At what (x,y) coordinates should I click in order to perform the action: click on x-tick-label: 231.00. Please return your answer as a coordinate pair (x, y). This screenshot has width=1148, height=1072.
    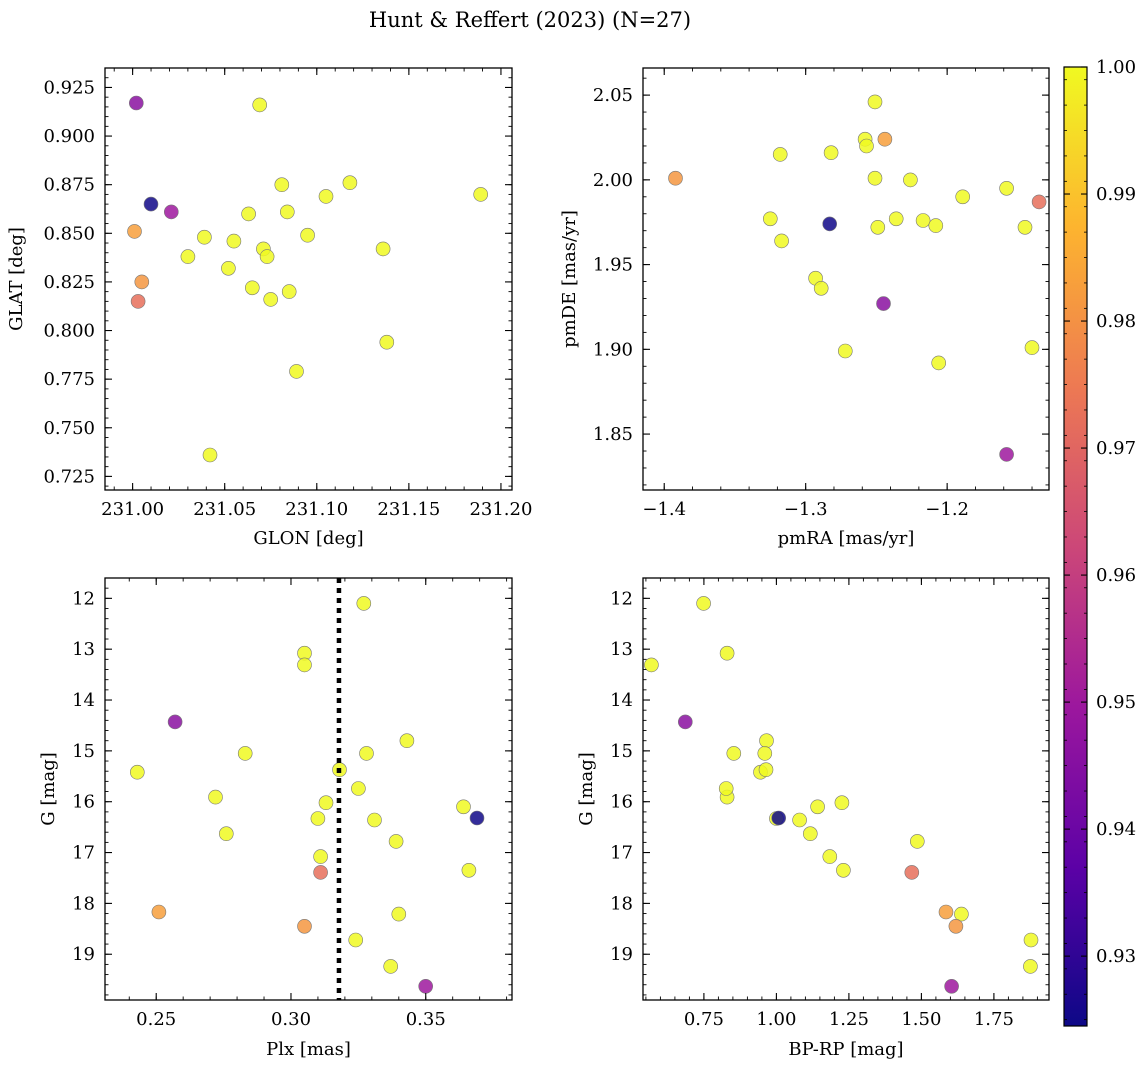
    Looking at the image, I should click on (132, 509).